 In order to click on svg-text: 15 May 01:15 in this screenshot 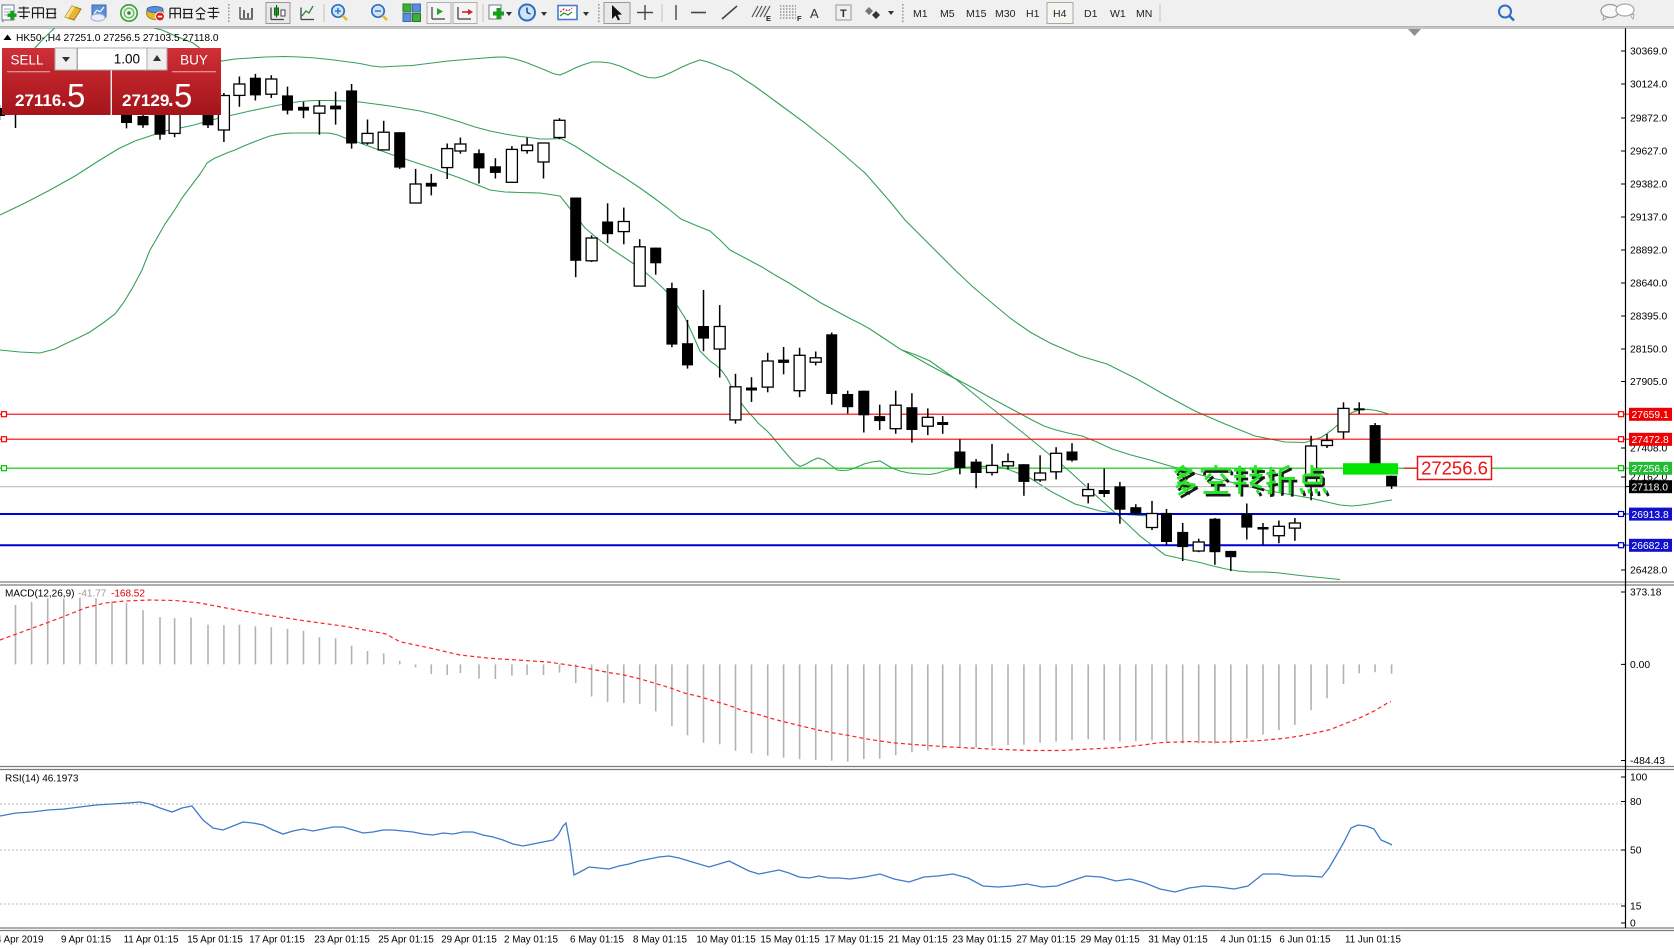, I will do `click(790, 940)`.